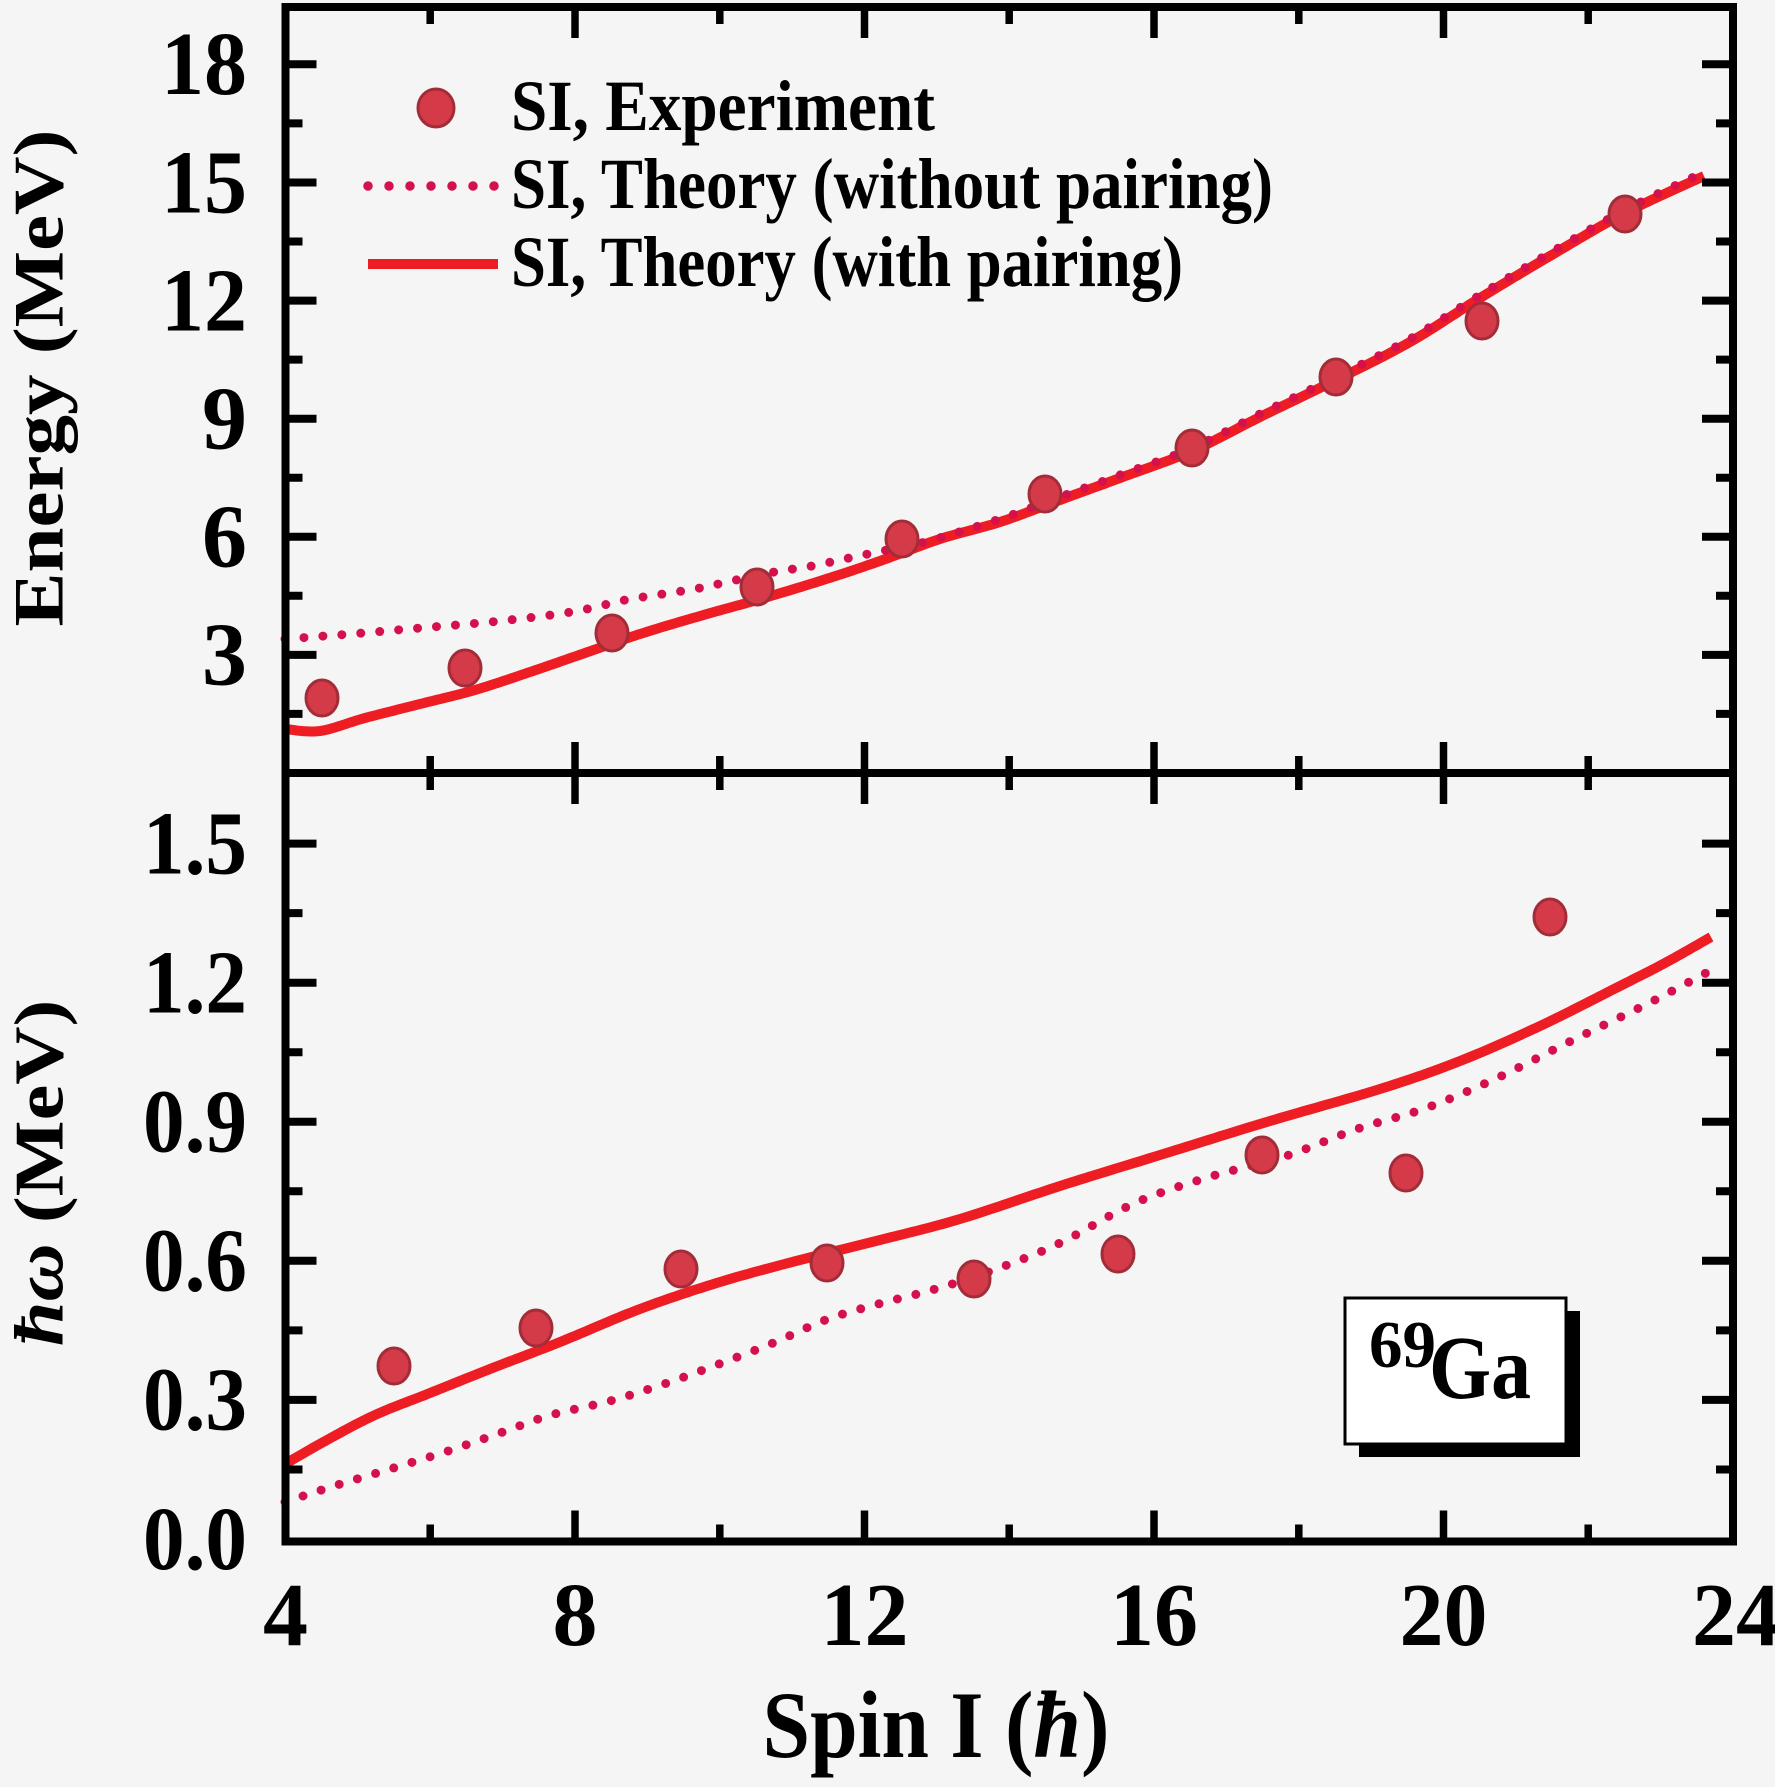  What do you see at coordinates (285, 1615) in the screenshot?
I see `svg-text: 4` at bounding box center [285, 1615].